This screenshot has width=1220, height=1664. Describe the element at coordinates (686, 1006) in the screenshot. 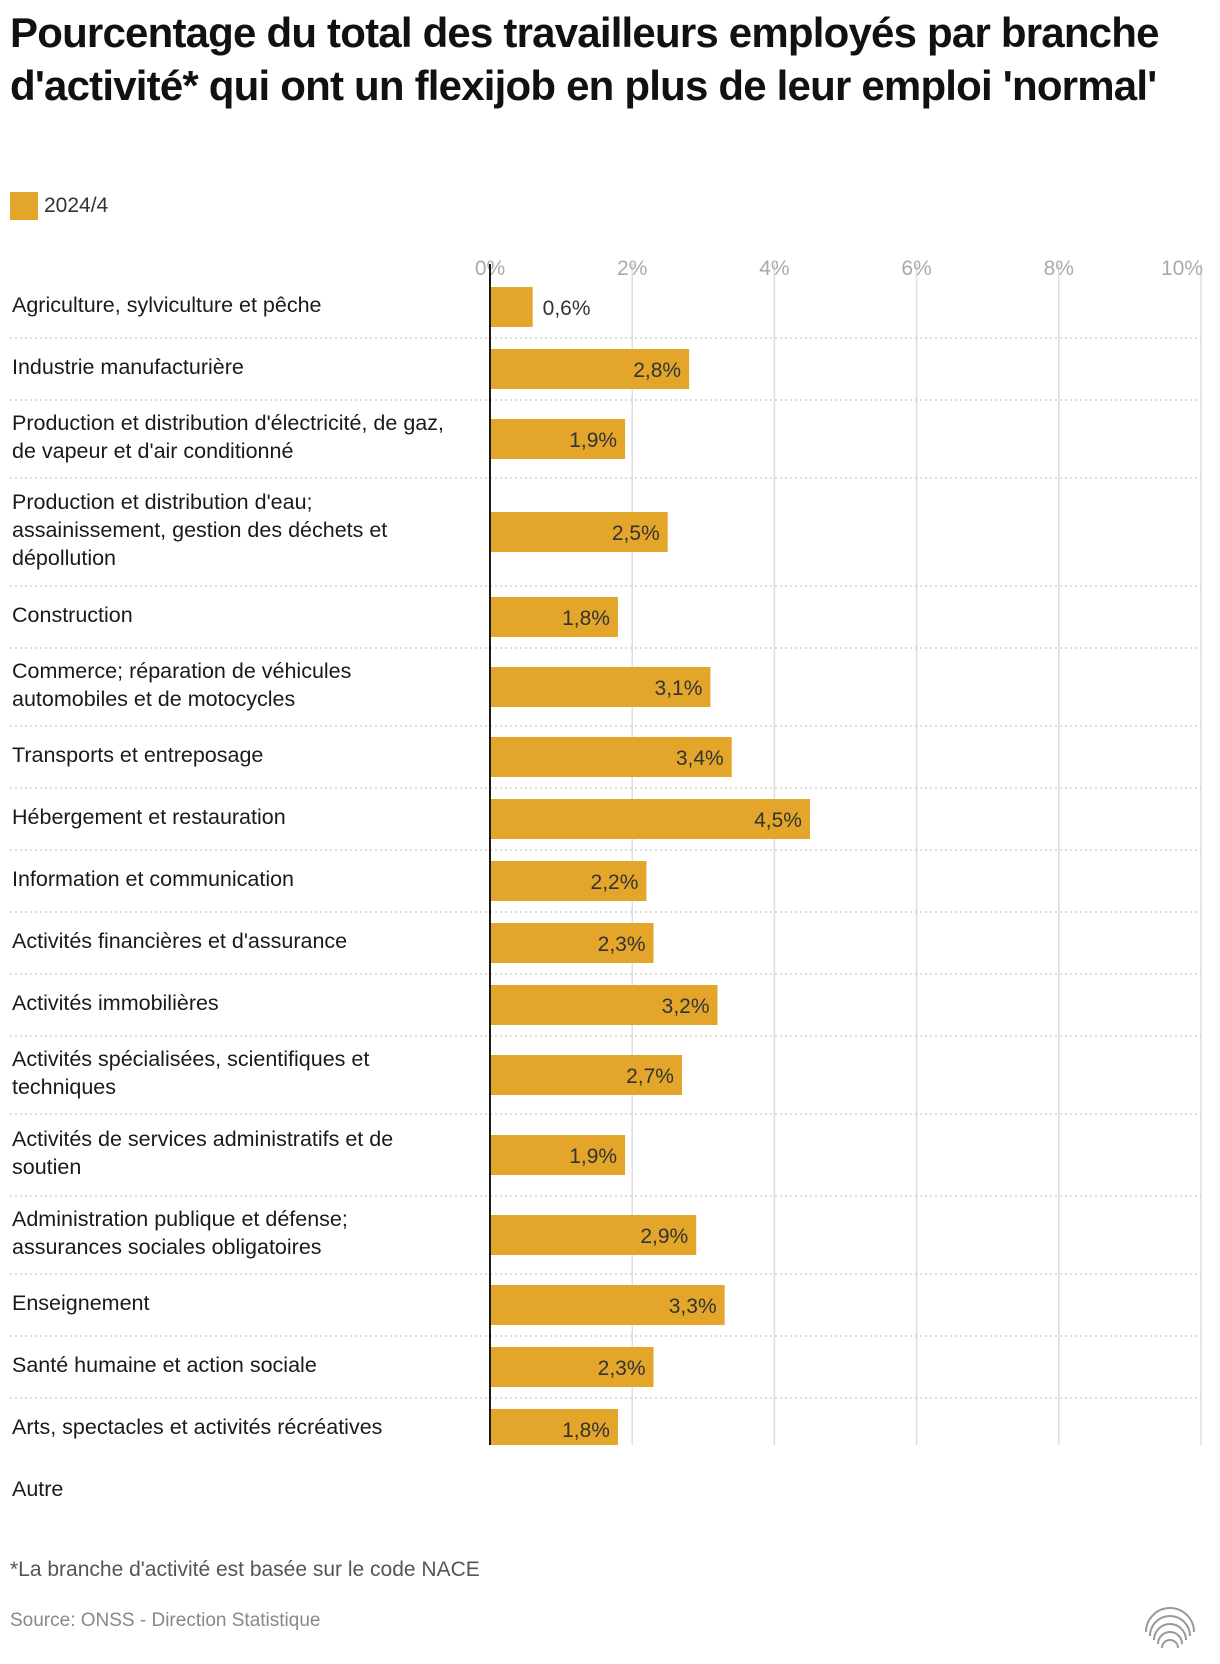

I see `bar-value-label: 3,2%` at that location.